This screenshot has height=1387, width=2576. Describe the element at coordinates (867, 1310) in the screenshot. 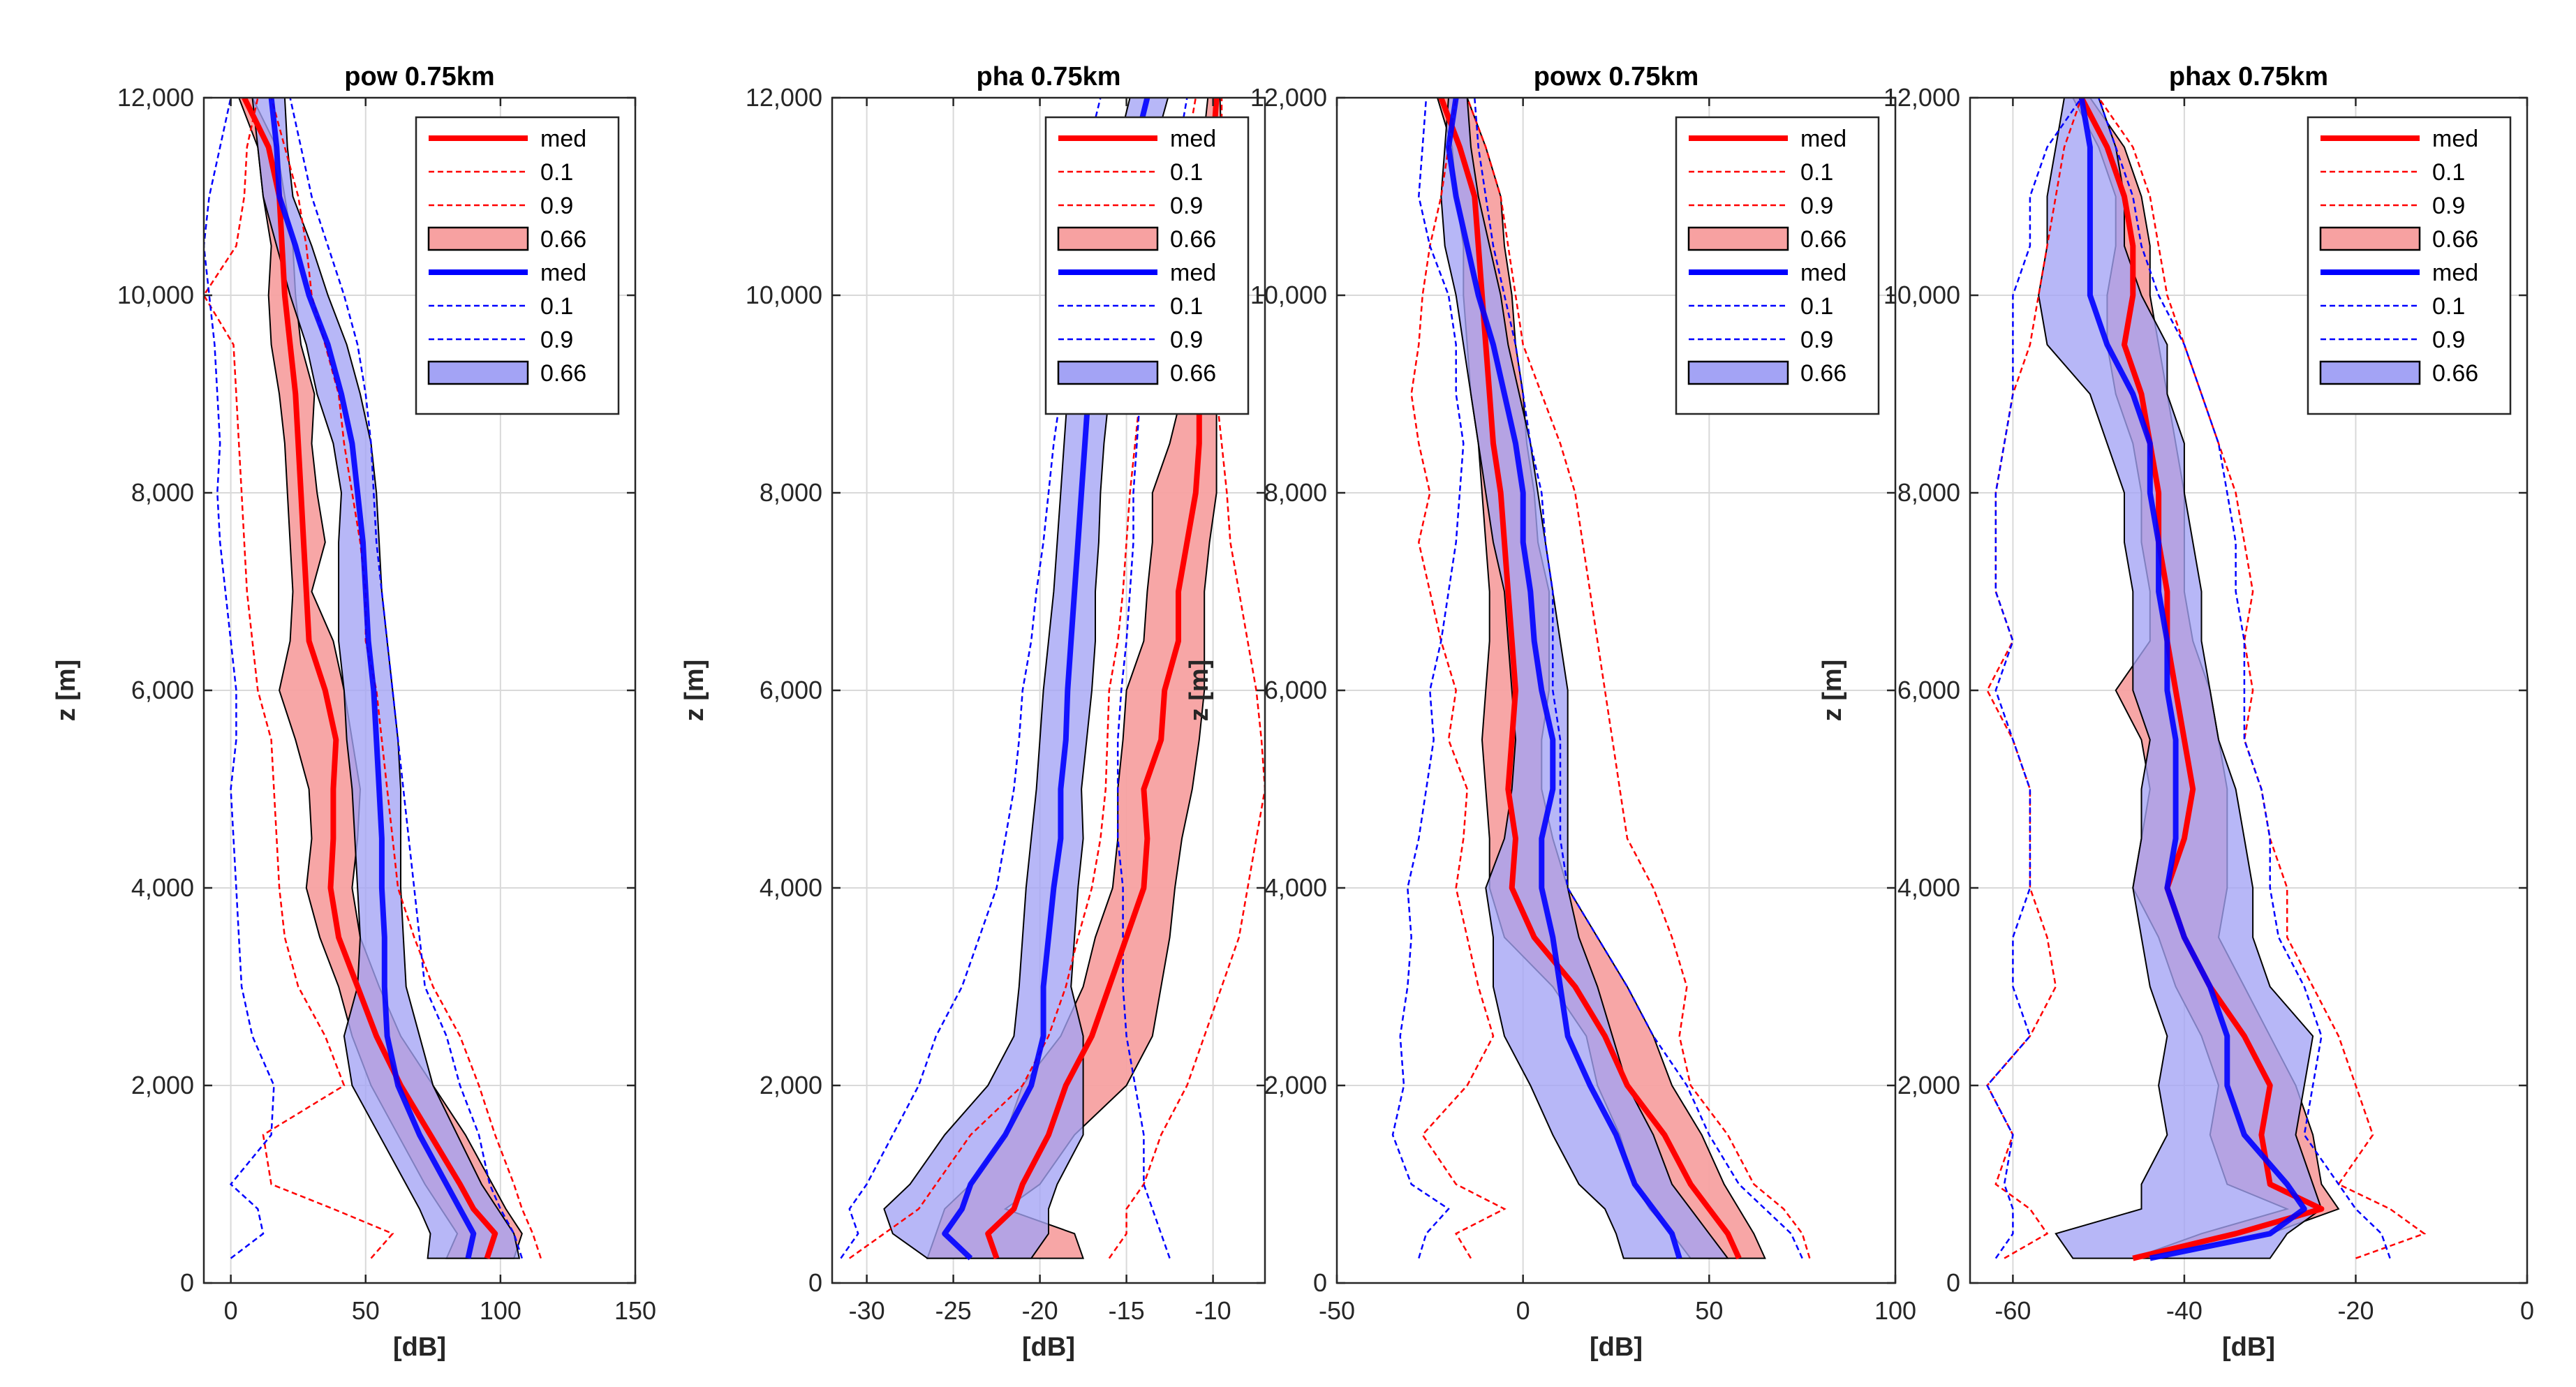

I see `x-tick-label: -30` at that location.